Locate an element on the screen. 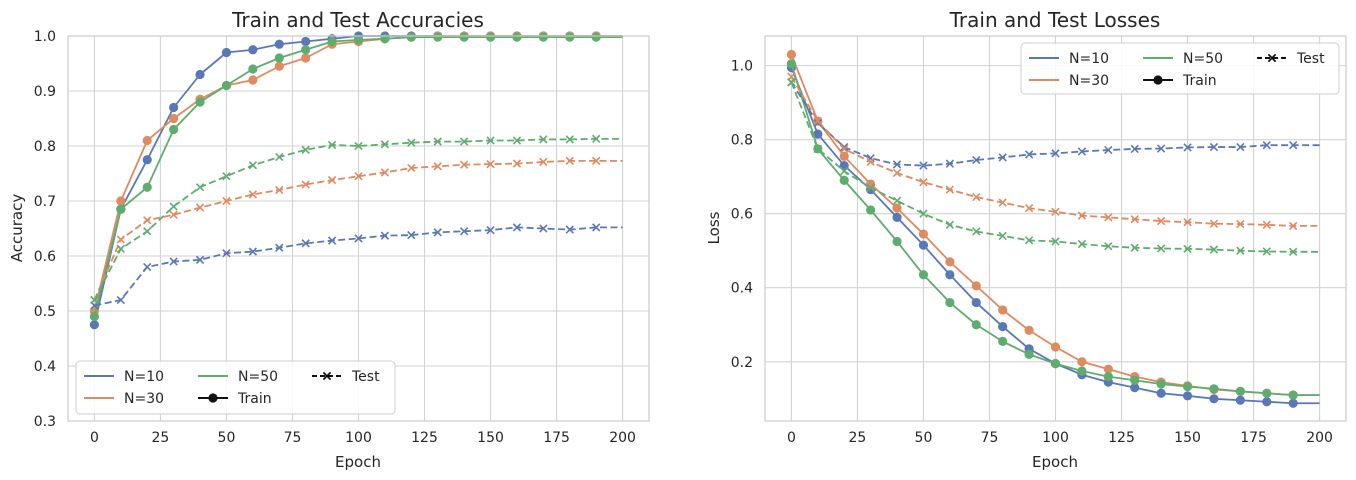  legend-test-marker is located at coordinates (327, 376).